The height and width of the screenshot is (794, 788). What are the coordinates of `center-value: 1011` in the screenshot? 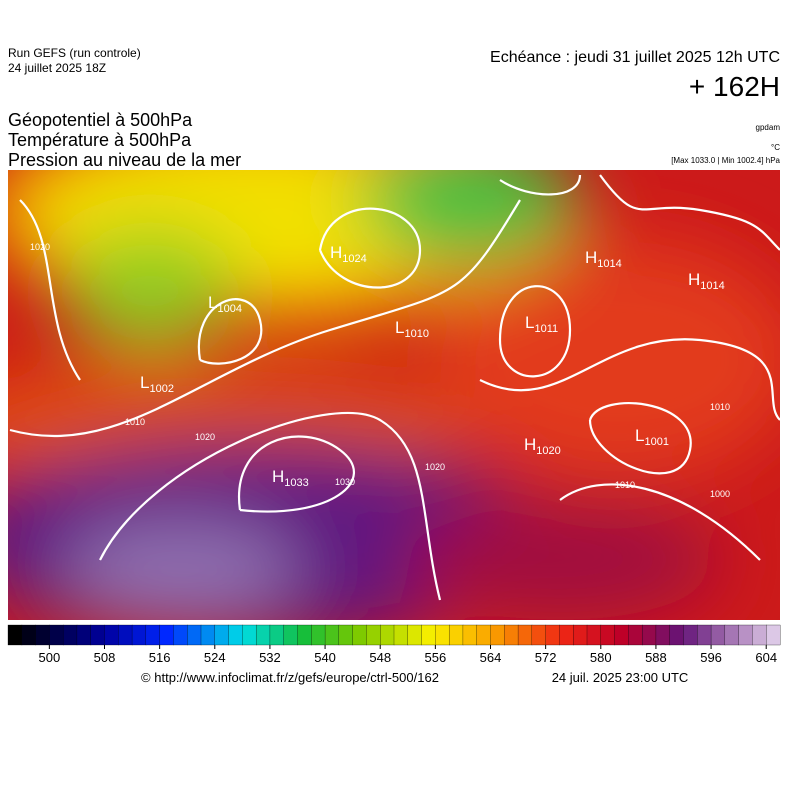 It's located at (546, 329).